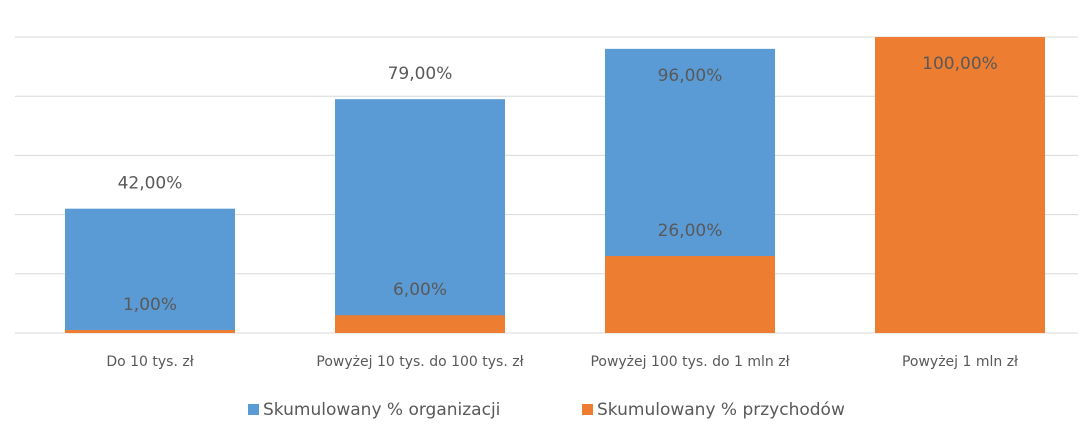 This screenshot has width=1083, height=424. What do you see at coordinates (419, 362) in the screenshot?
I see `x-tick-label: Powyżej 10 tys. do 100 tys. zł` at bounding box center [419, 362].